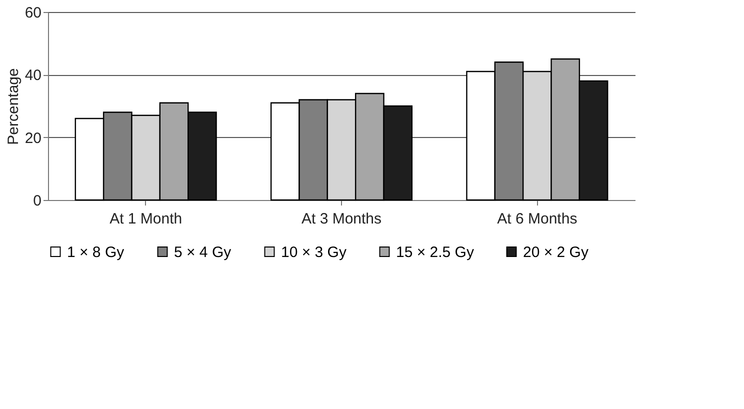 The height and width of the screenshot is (409, 744). I want to click on y-tick-label: 40, so click(33, 75).